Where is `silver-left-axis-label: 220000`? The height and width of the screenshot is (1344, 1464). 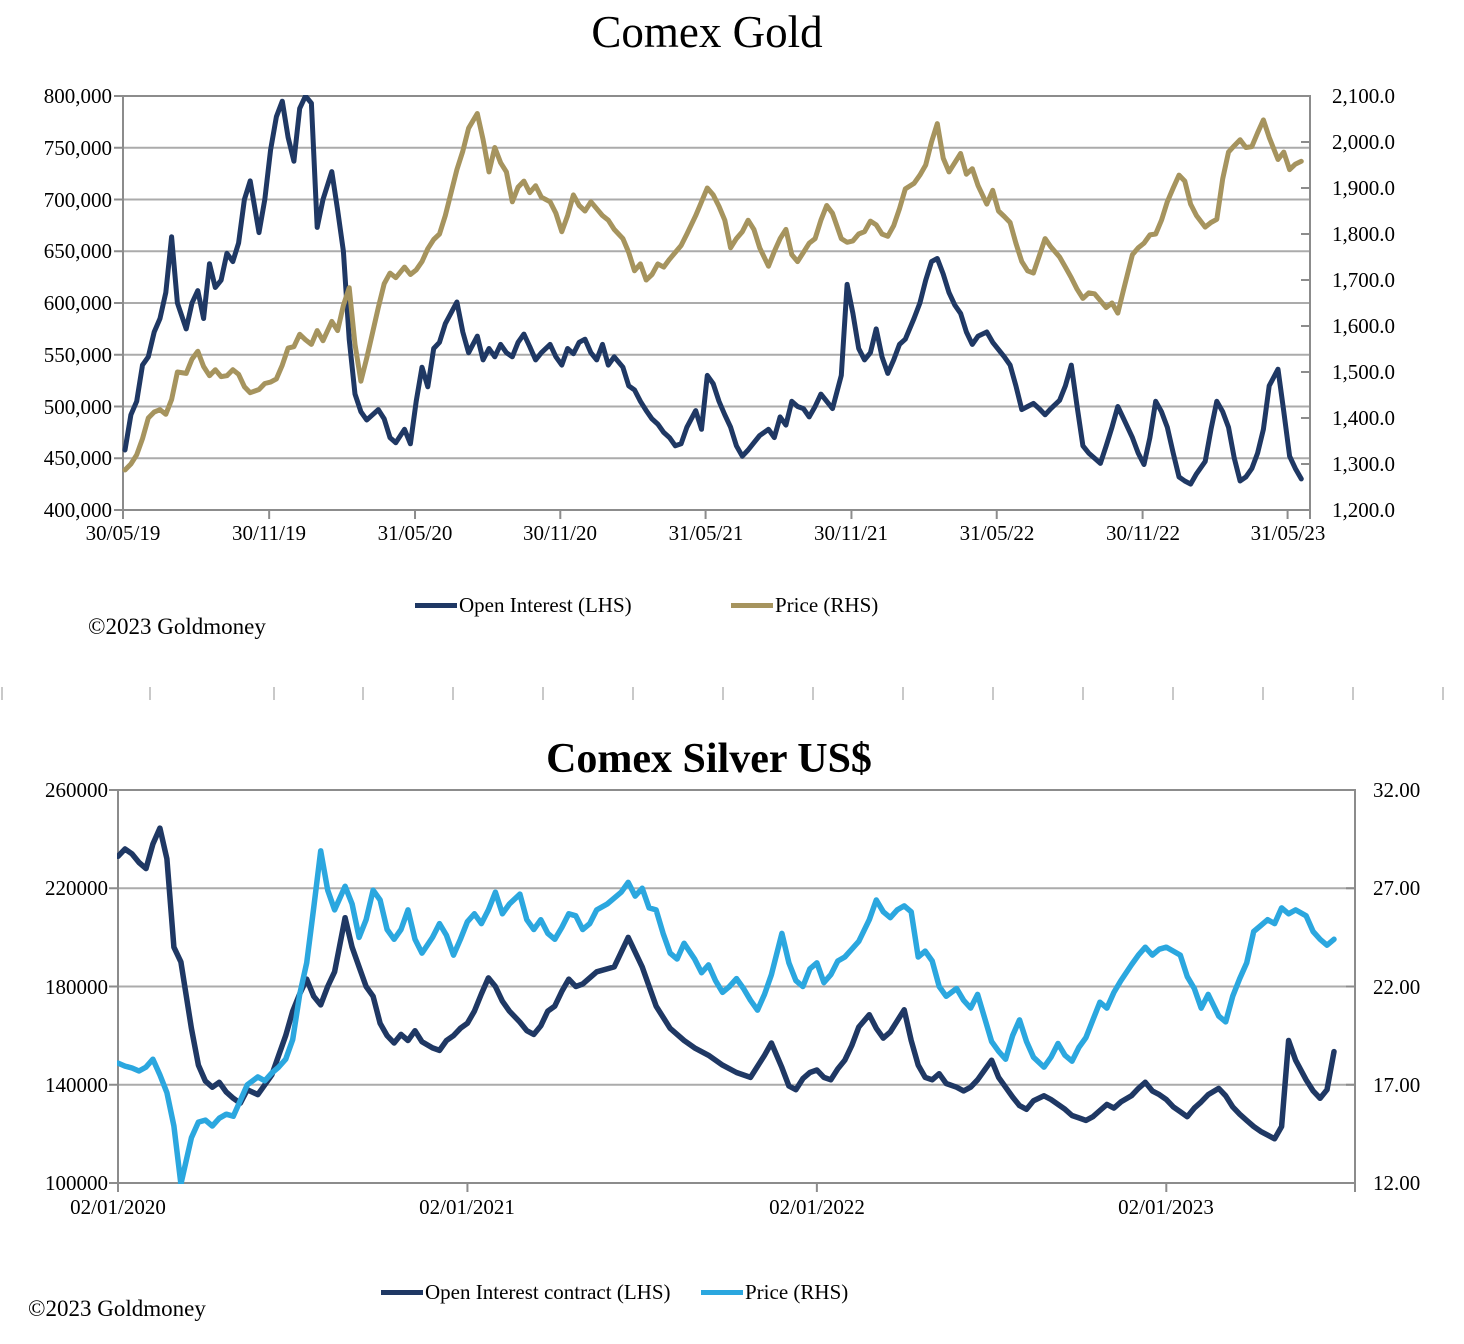 silver-left-axis-label: 220000 is located at coordinates (76, 888).